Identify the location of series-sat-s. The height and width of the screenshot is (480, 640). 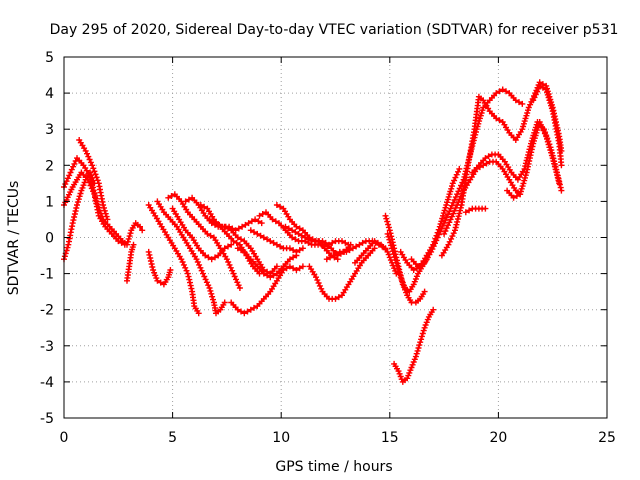
(311, 243).